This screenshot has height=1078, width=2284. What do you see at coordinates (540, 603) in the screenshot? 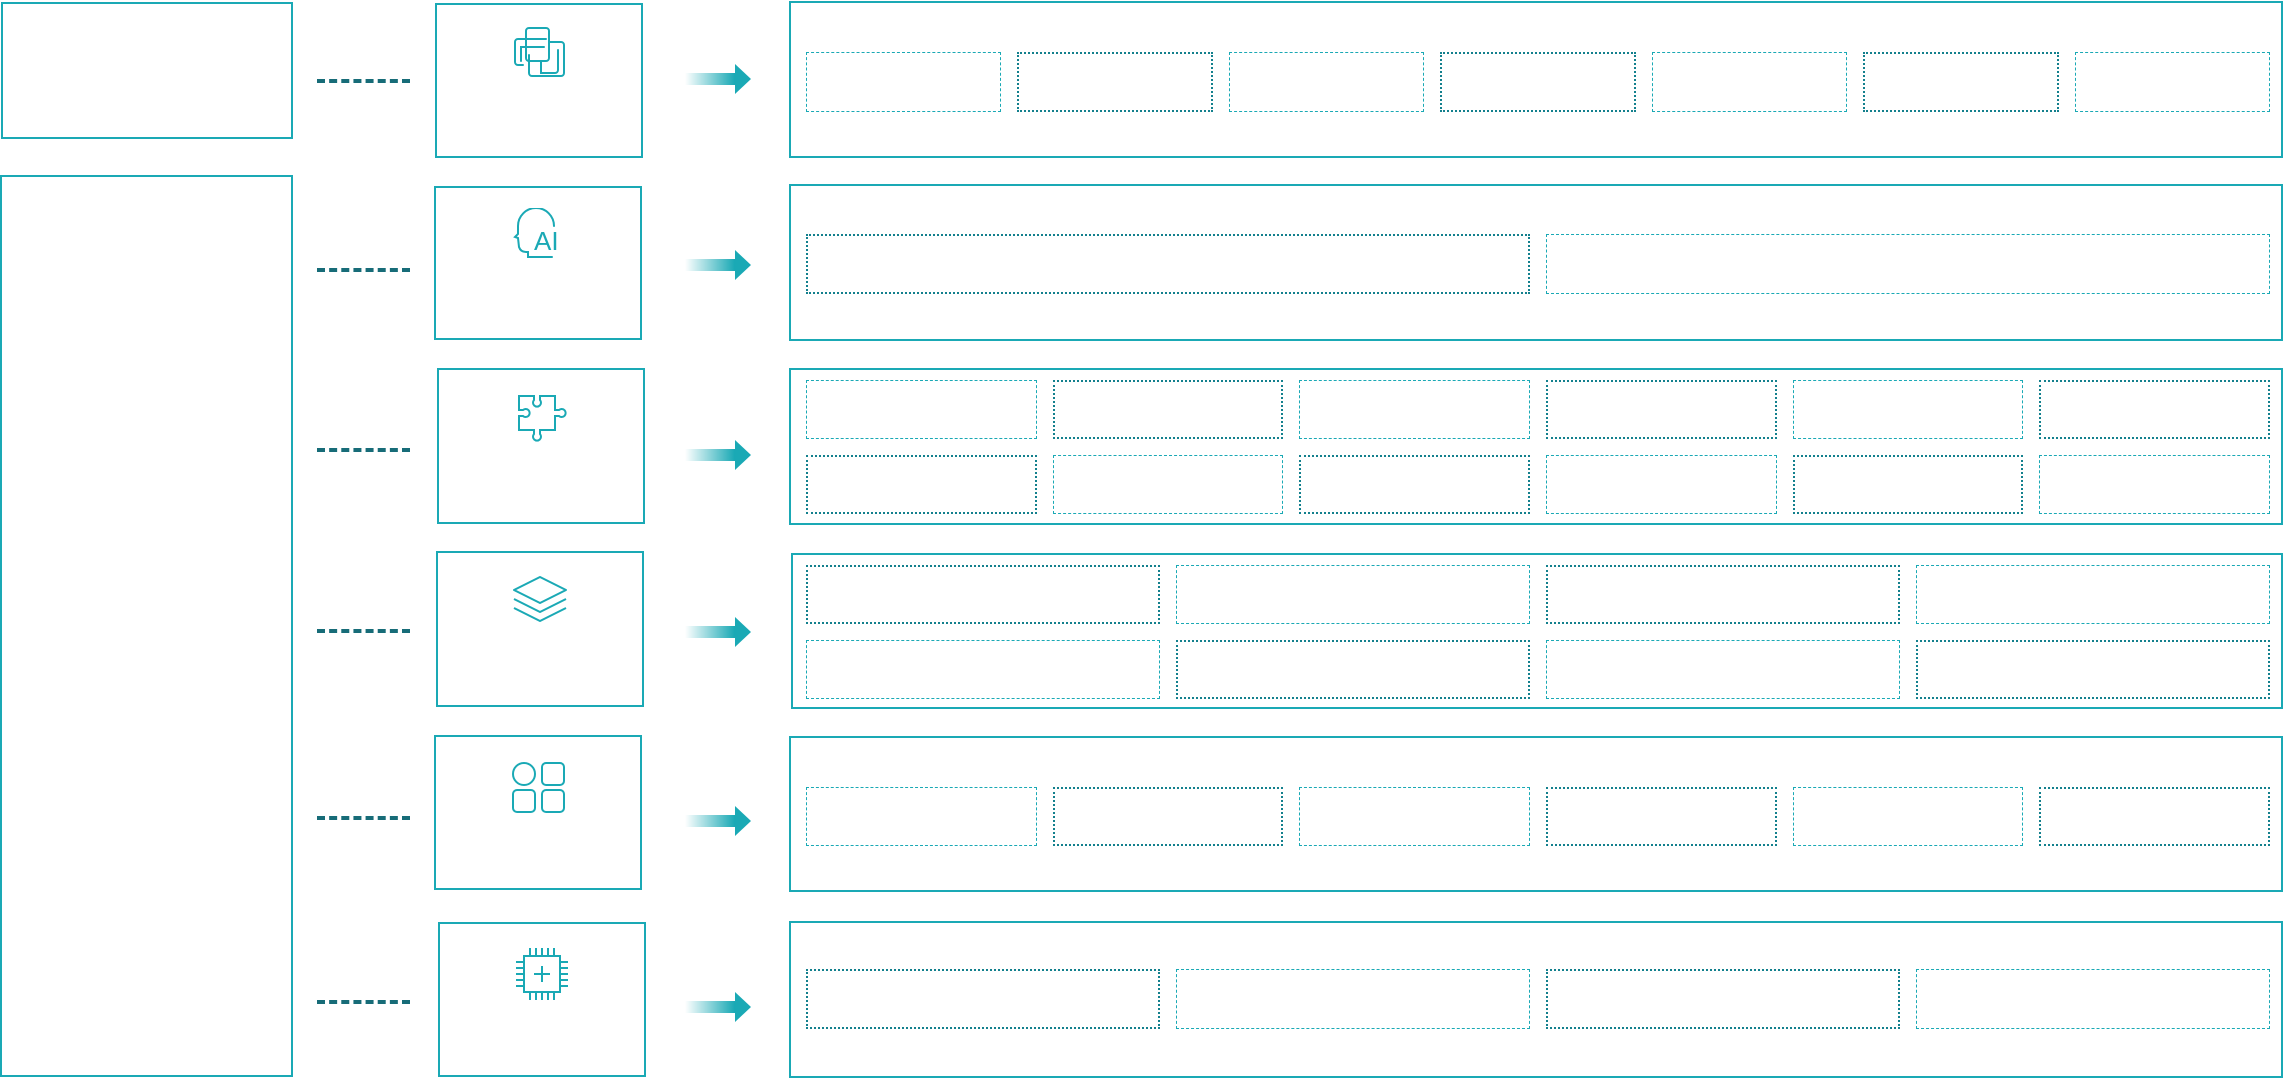
I see `layers-icon` at bounding box center [540, 603].